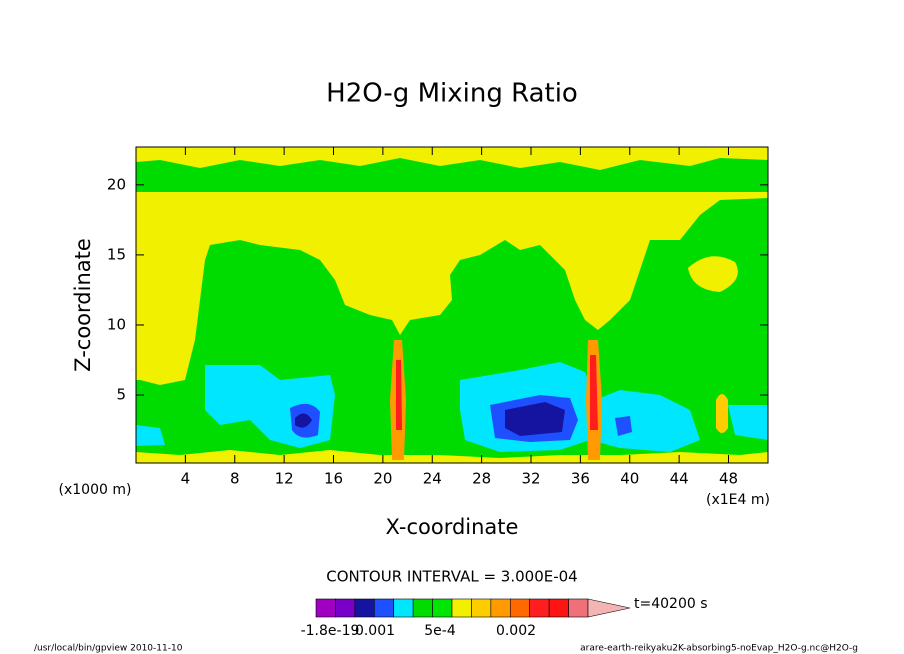 This screenshot has height=654, width=904. I want to click on colorbar-label: 0.002, so click(516, 631).